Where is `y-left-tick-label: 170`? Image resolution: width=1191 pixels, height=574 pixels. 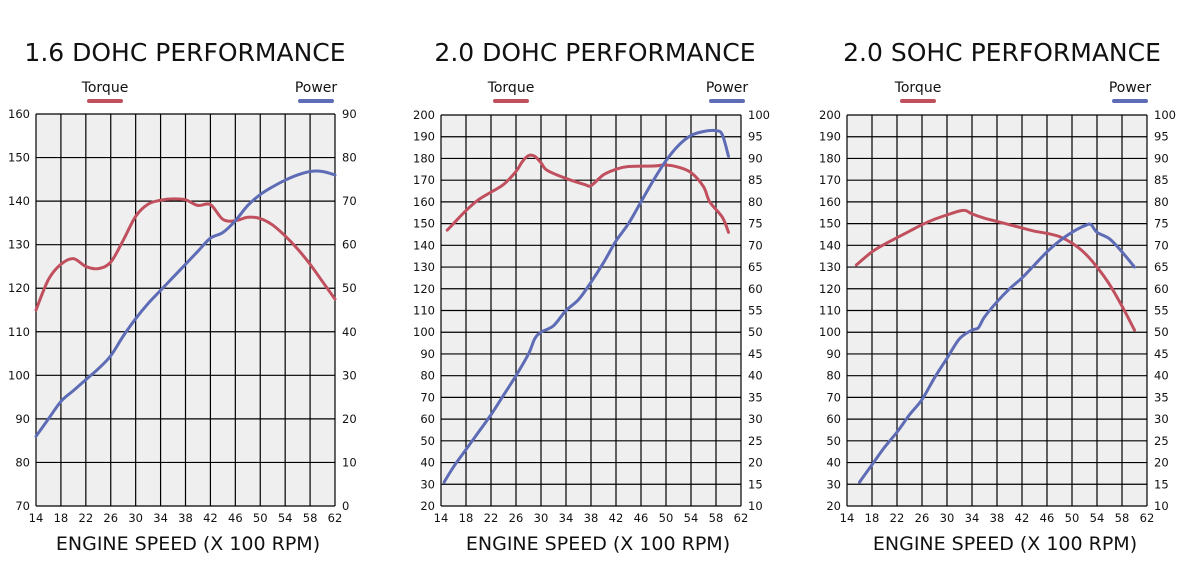 y-left-tick-label: 170 is located at coordinates (830, 180).